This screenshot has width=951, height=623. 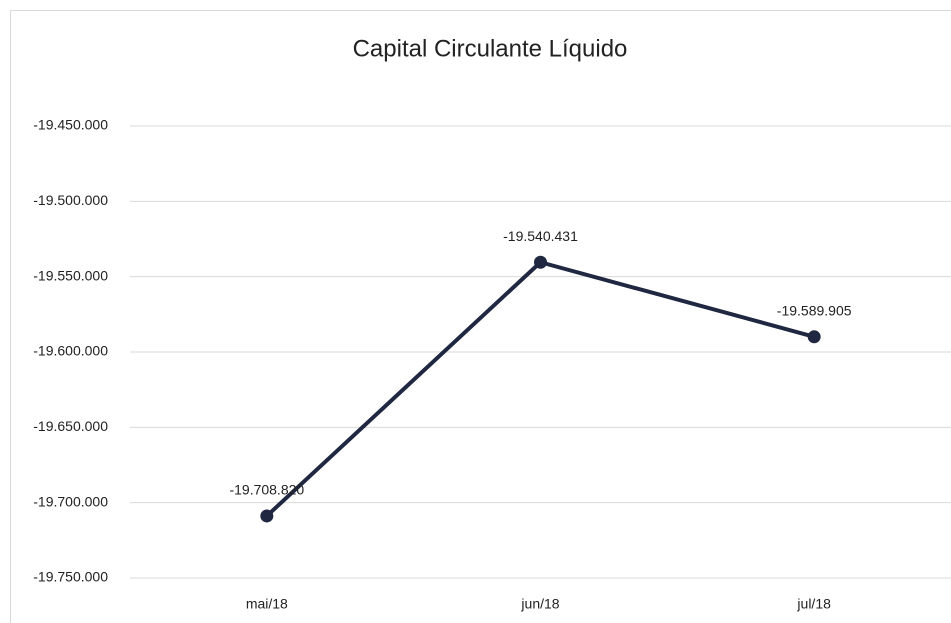 What do you see at coordinates (813, 604) in the screenshot?
I see `x-tick-label: jul/18` at bounding box center [813, 604].